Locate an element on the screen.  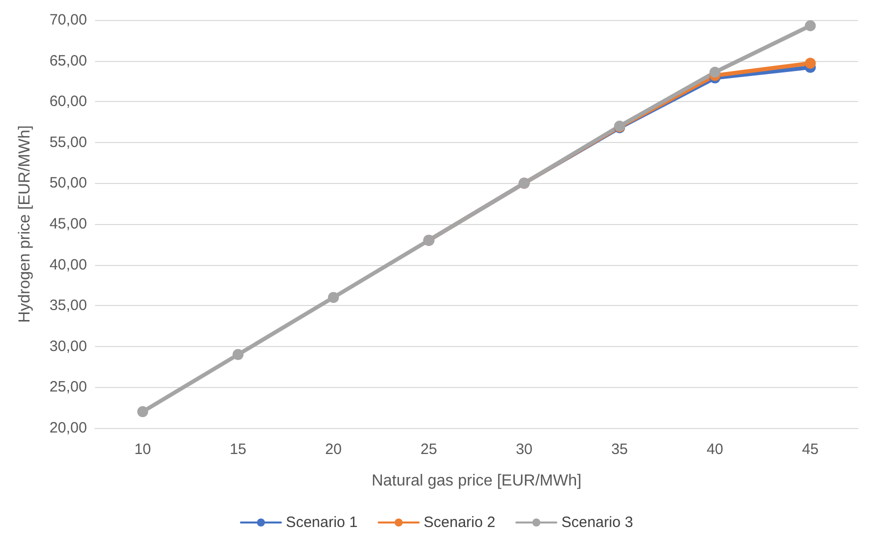
x-axis-title: Natural gas price [EUR/MWh] is located at coordinates (477, 481).